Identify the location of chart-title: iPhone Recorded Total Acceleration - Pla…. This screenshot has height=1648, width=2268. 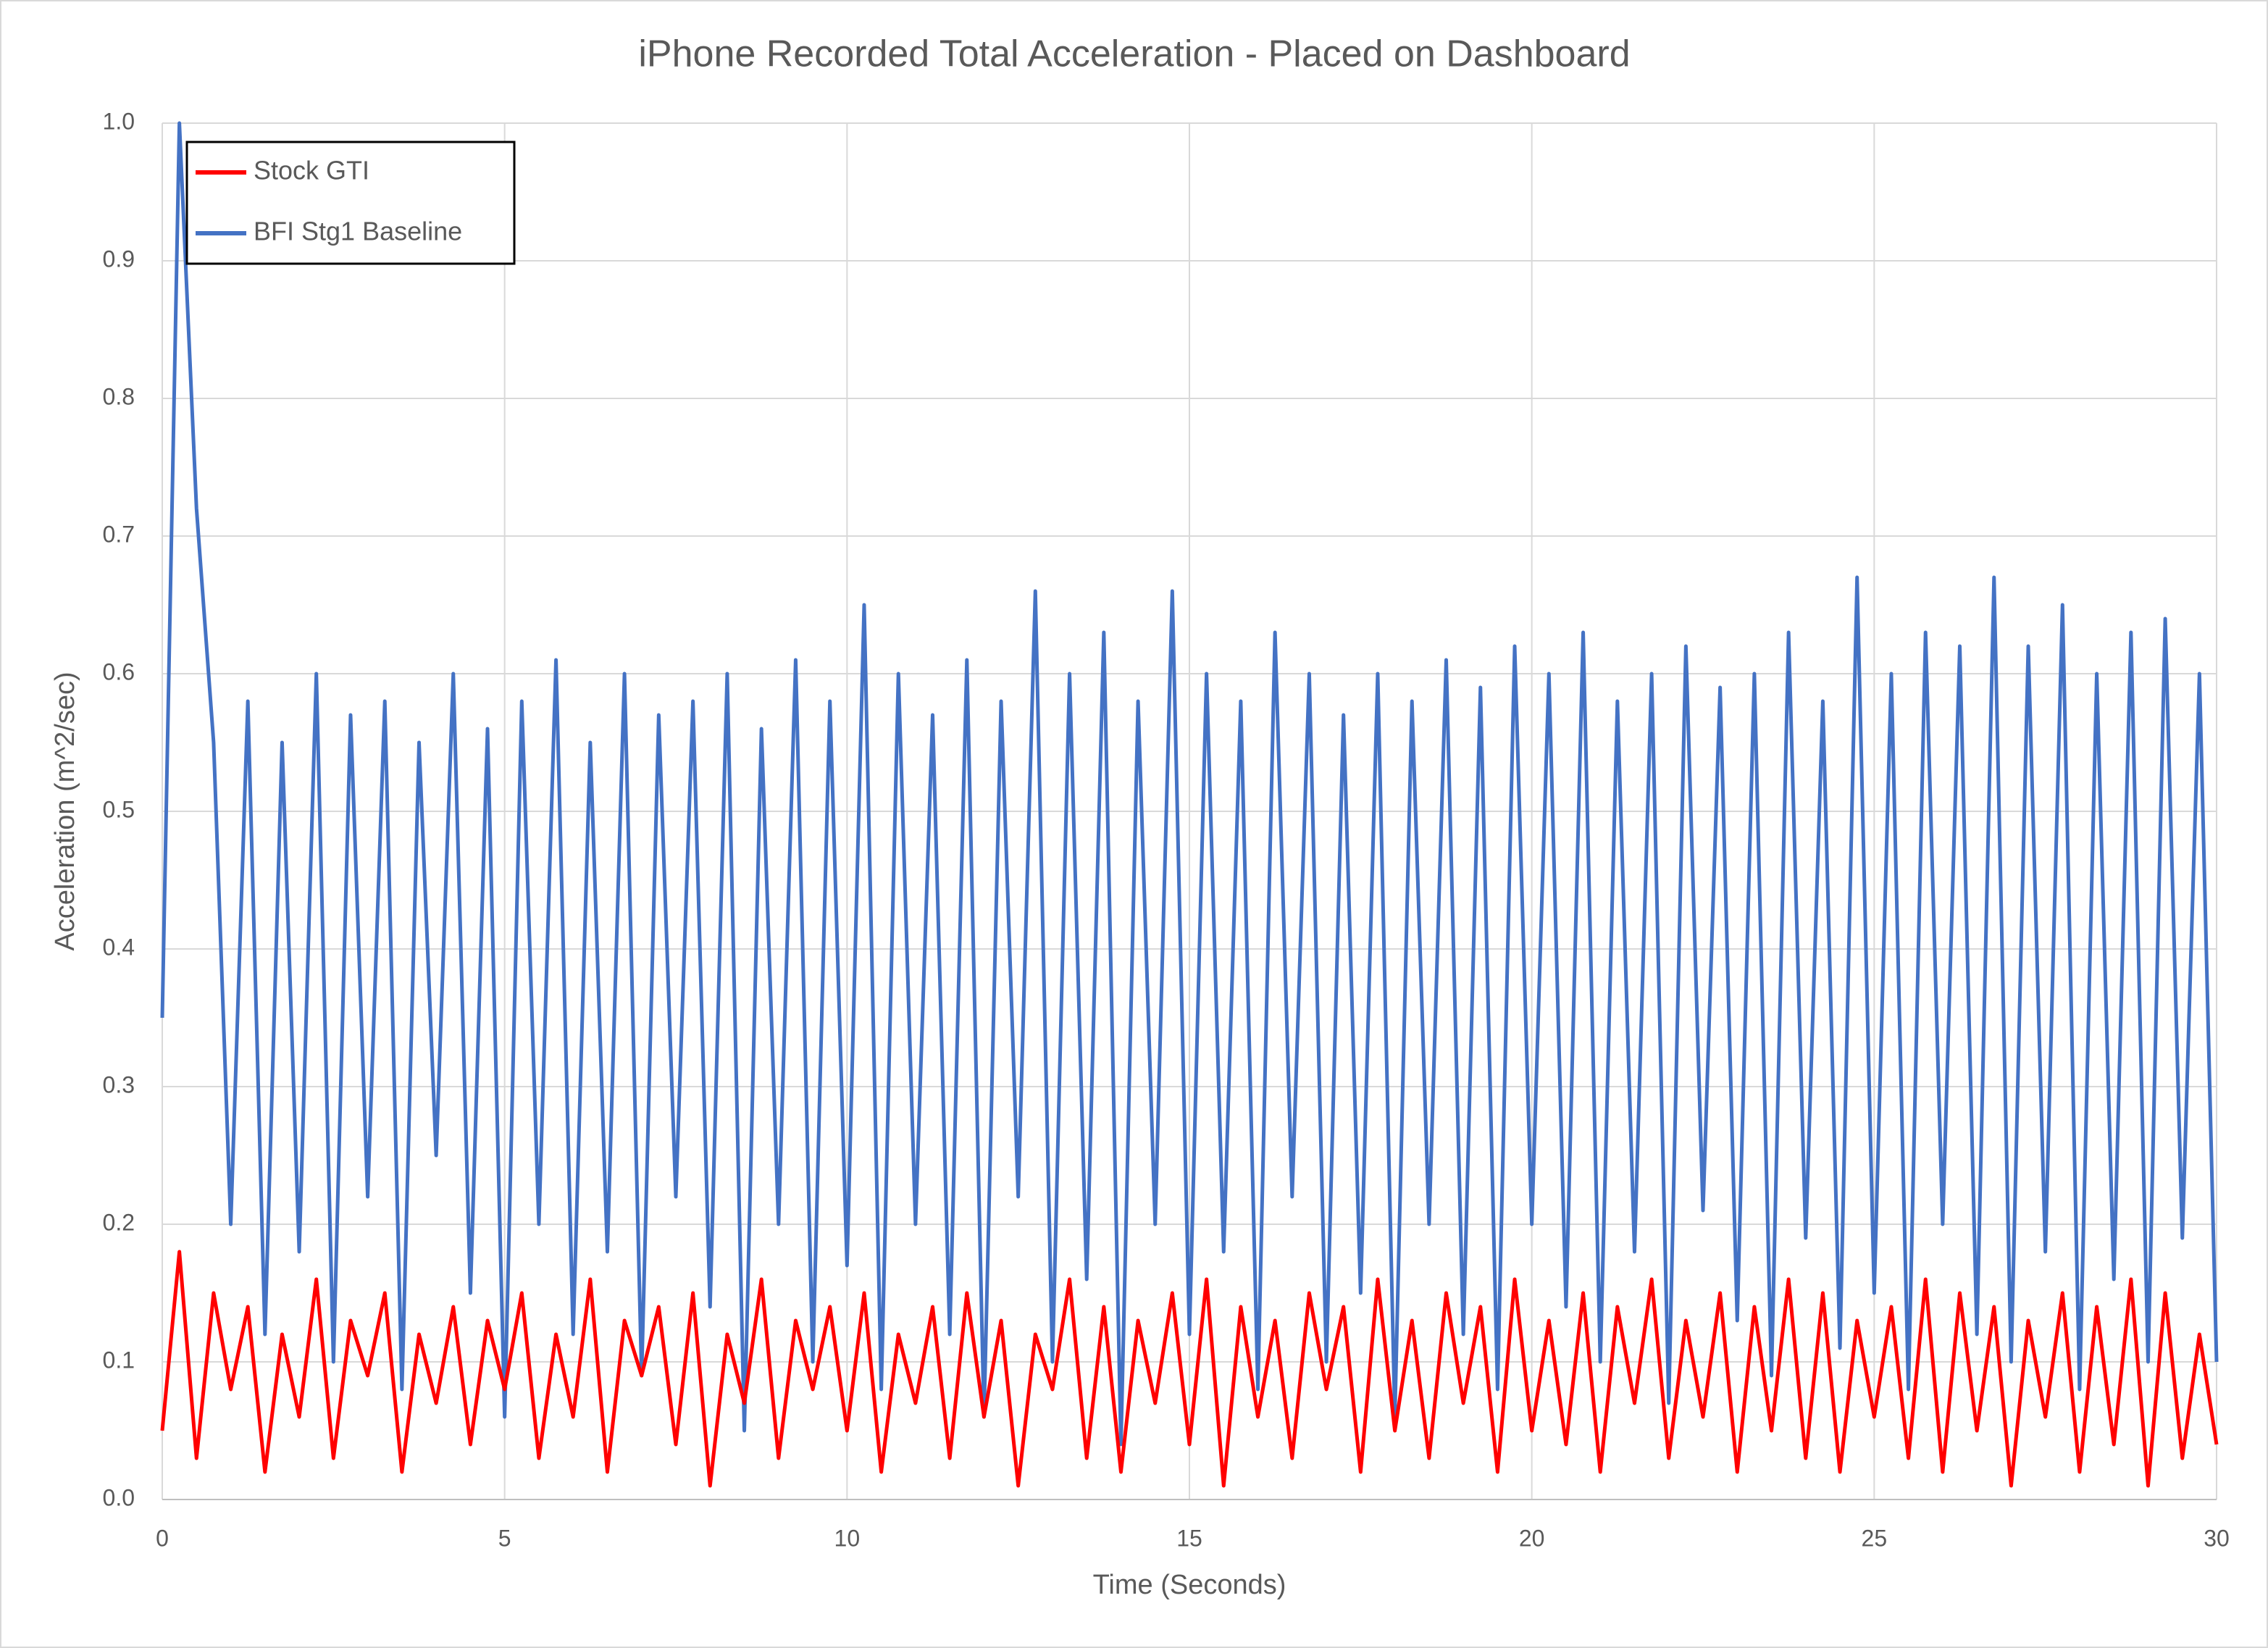
(1134, 54).